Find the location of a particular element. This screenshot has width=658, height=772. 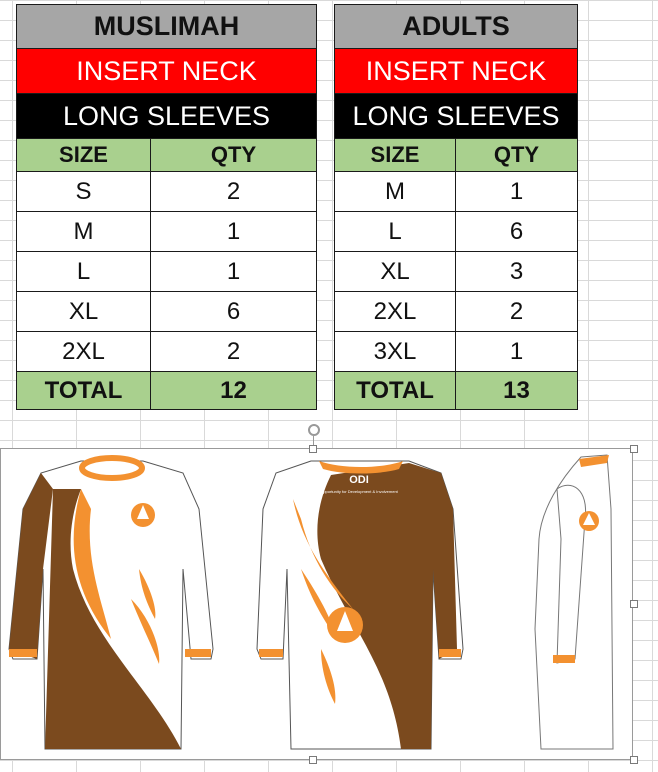

muslimah-sleeves-cell: LONG SLEEVES is located at coordinates (166, 116).